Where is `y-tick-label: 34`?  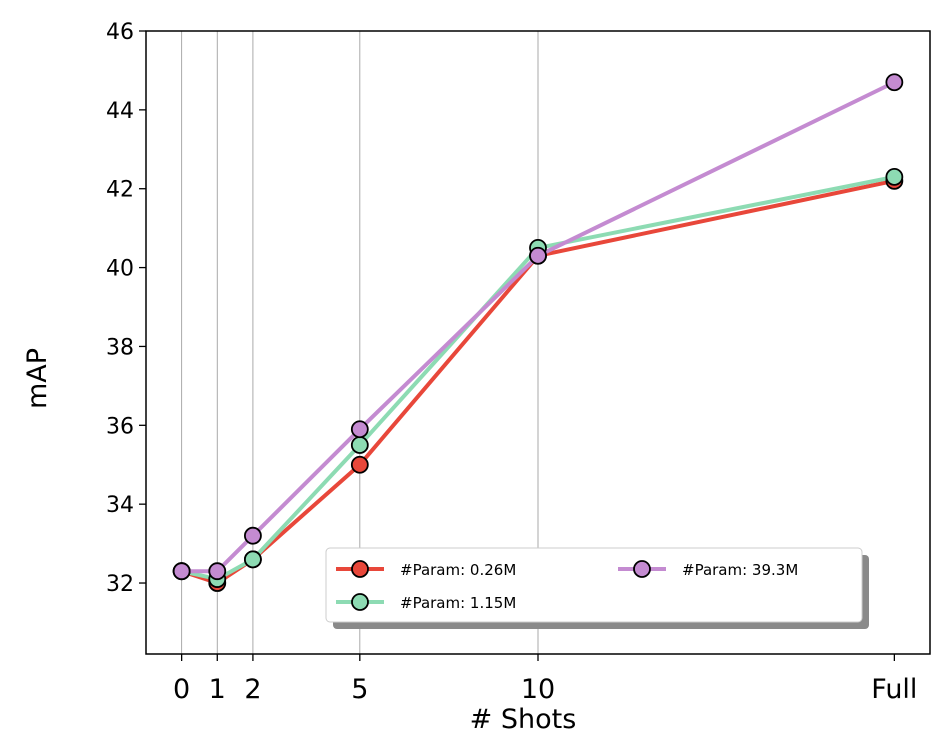
y-tick-label: 34 is located at coordinates (120, 505).